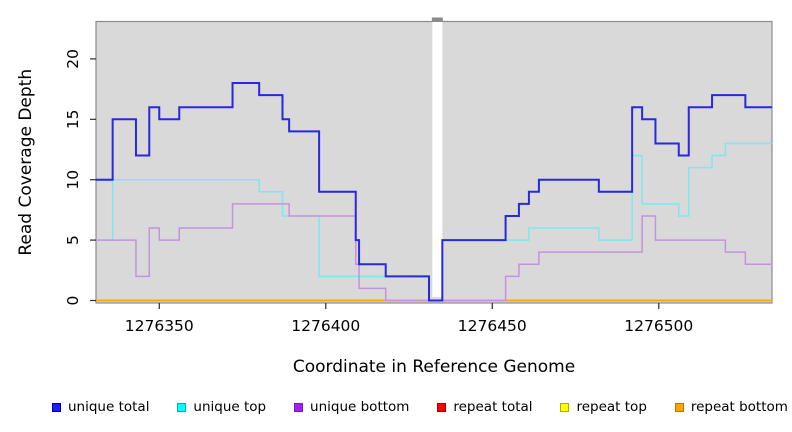 The height and width of the screenshot is (432, 792). What do you see at coordinates (360, 407) in the screenshot?
I see `legend-item-label: unique bottom` at bounding box center [360, 407].